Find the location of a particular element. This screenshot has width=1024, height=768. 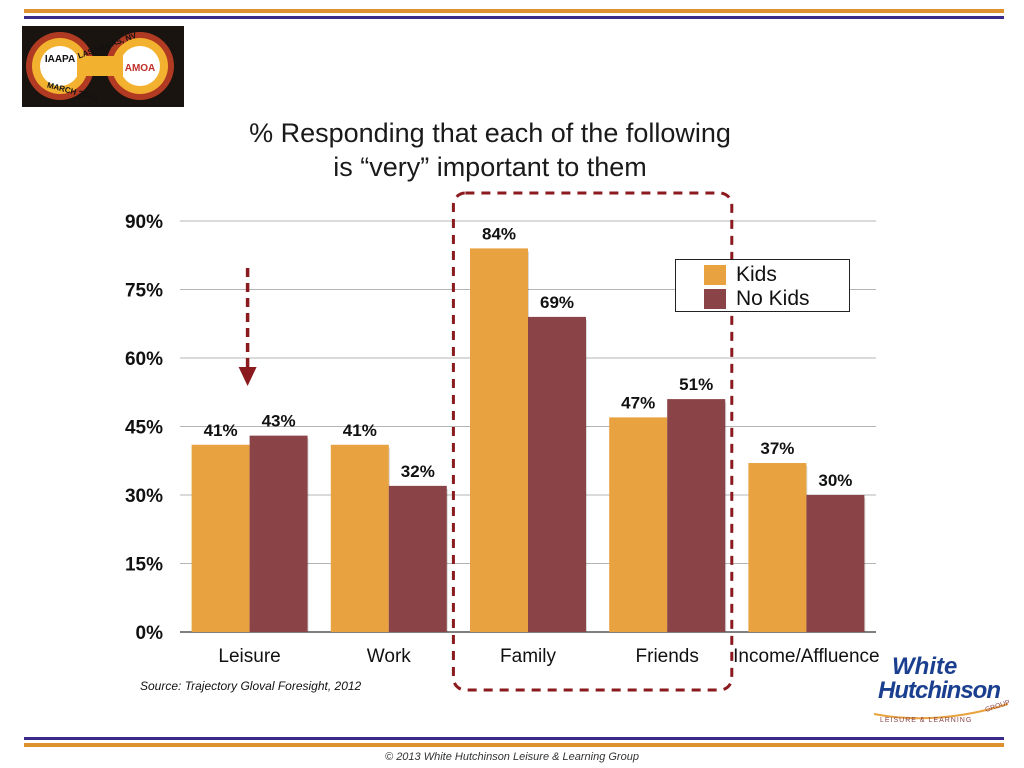

x-category-label: Leisure is located at coordinates (249, 656).